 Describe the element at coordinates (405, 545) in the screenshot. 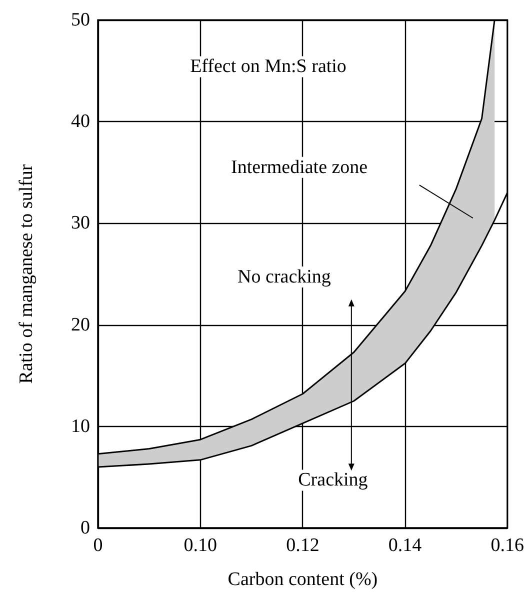

I see `x-tick-label: 0.14` at that location.